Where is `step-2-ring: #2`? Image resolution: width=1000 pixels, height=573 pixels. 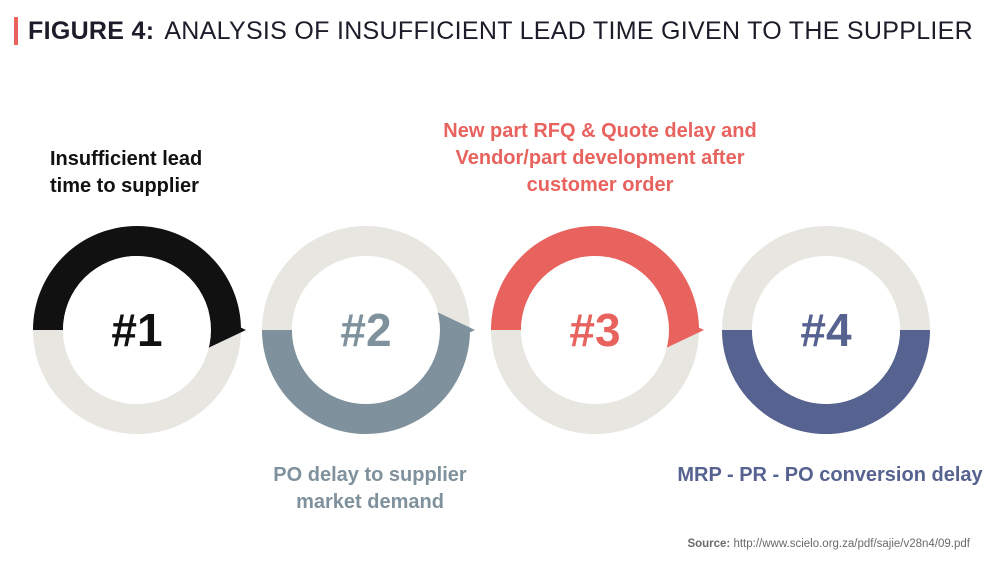 step-2-ring: #2 is located at coordinates (368, 330).